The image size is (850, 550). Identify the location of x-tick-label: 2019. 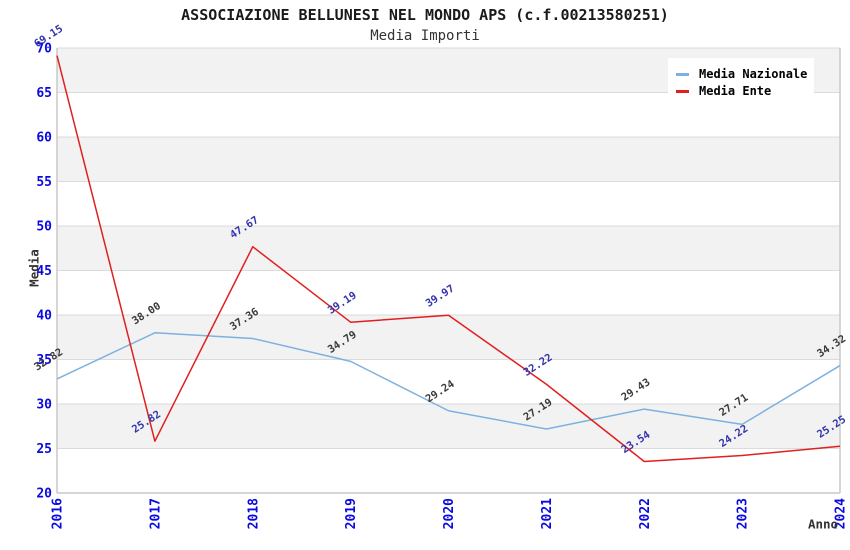
(351, 513).